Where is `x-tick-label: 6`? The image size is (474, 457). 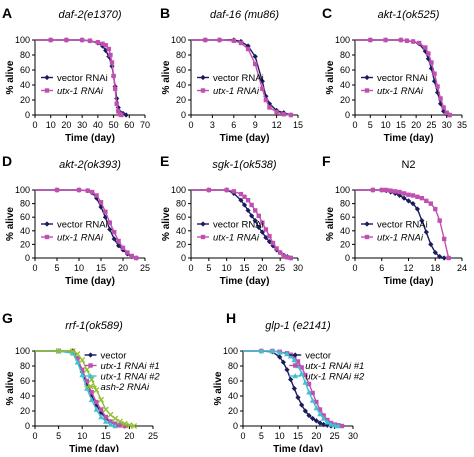
x-tick-label: 6 is located at coordinates (233, 125).